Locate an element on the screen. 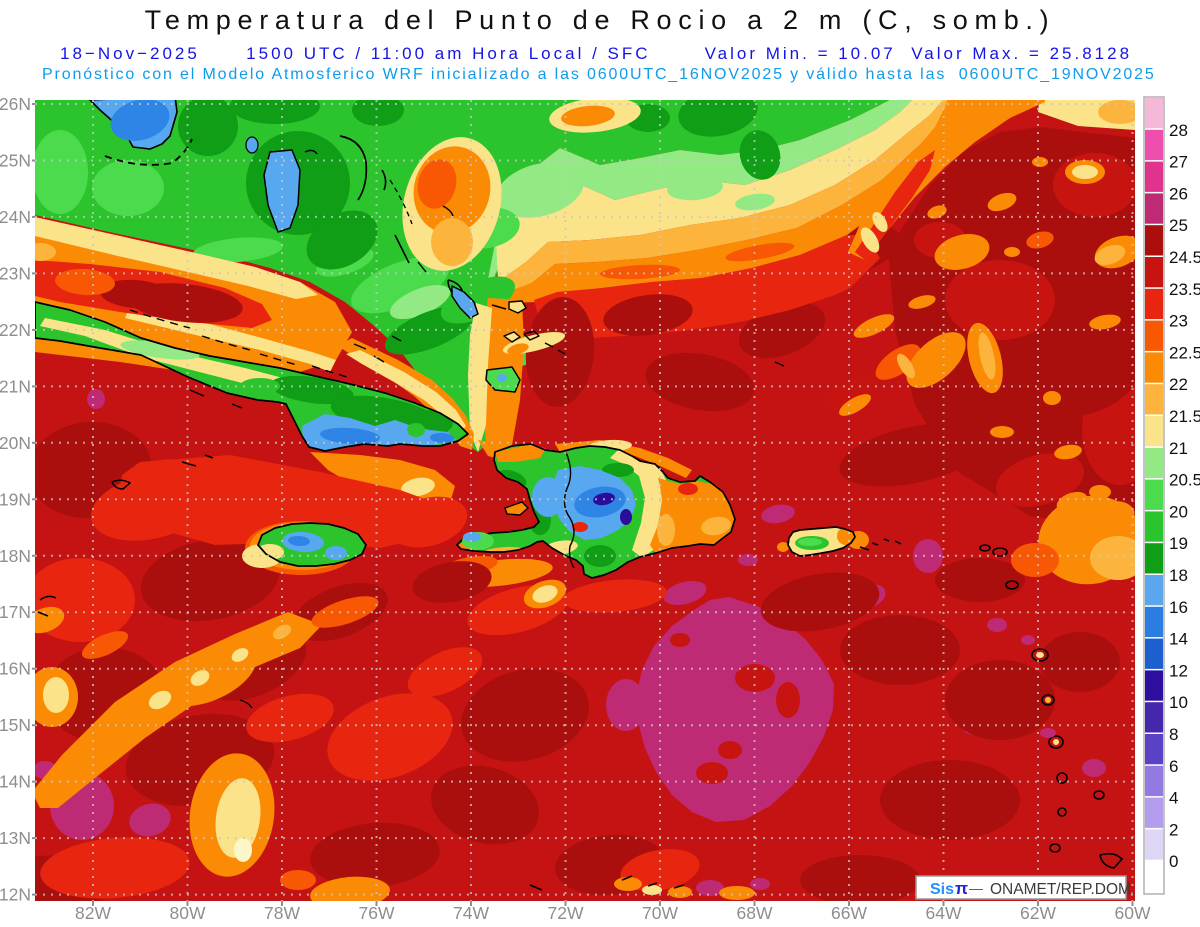 The image size is (1200, 927). svg-text: 27 is located at coordinates (1178, 162).